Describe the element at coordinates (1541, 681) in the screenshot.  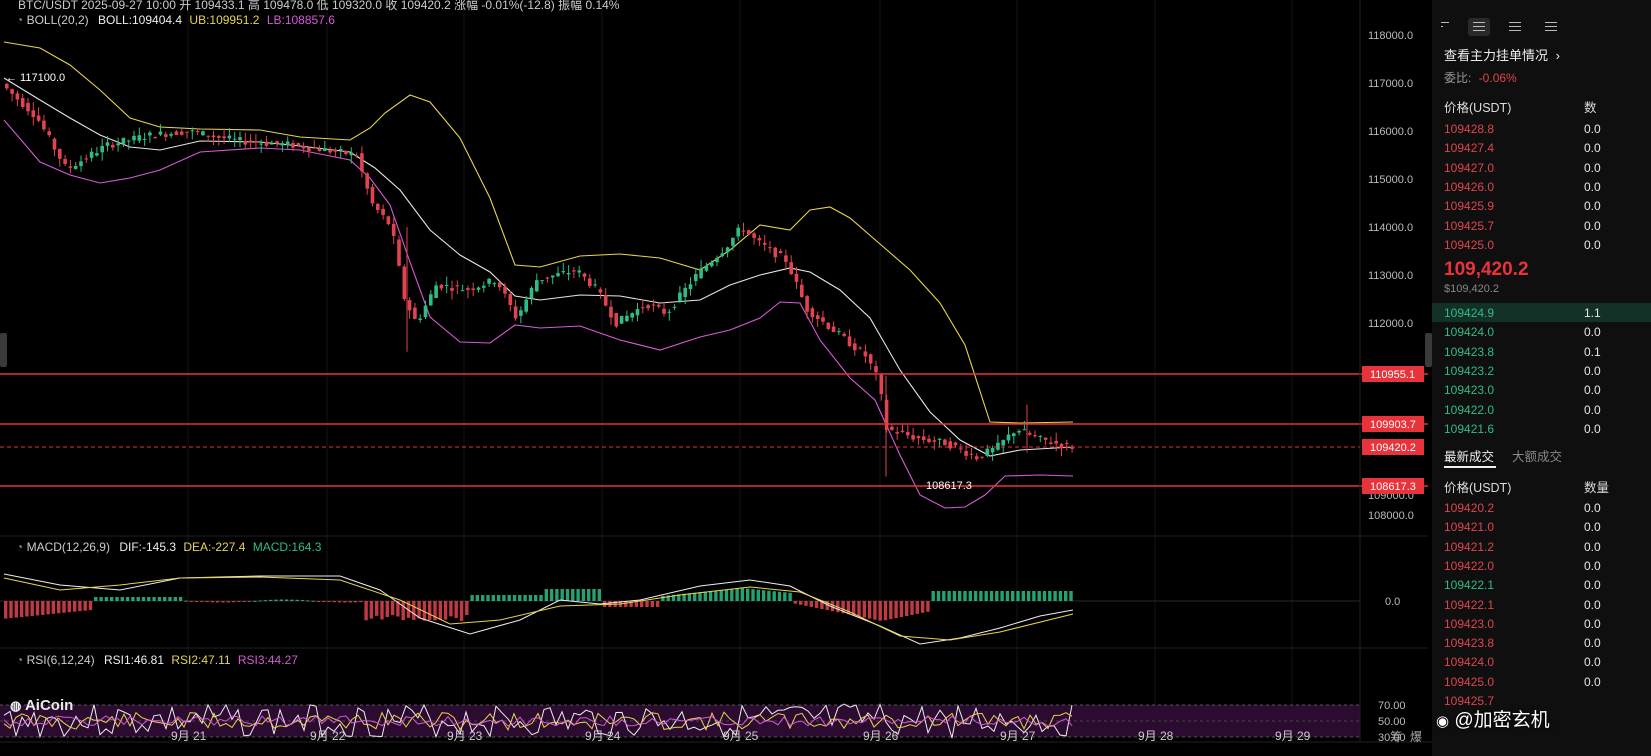
I see `trade-row: 109425.0 0.0` at that location.